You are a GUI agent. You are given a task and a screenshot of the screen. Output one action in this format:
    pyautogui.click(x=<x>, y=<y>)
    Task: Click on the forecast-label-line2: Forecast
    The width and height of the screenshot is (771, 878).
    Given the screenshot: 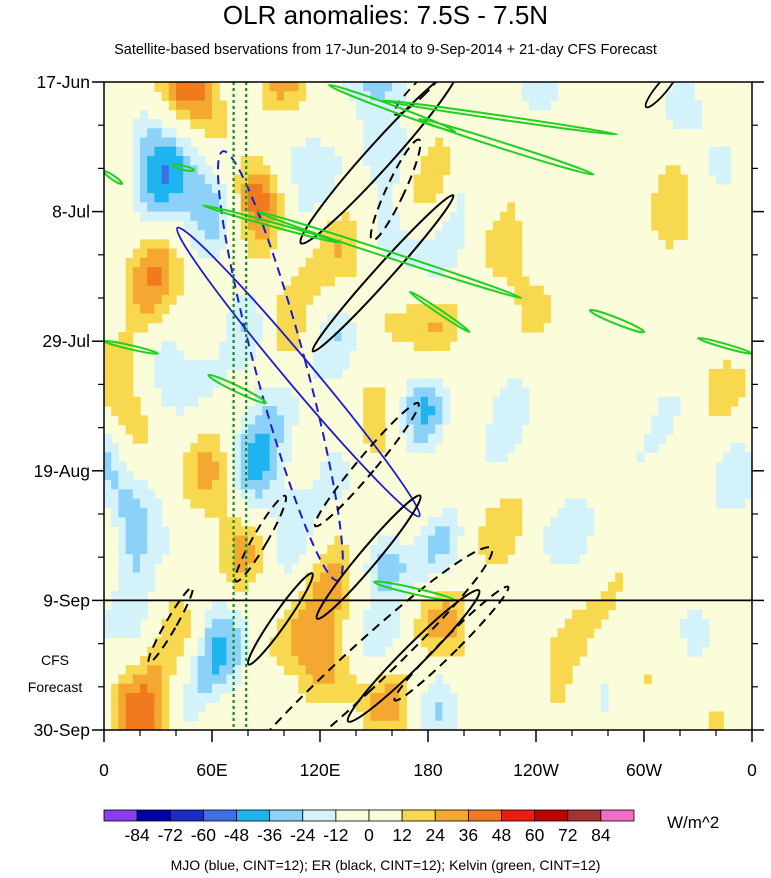 What is the action you would take?
    pyautogui.click(x=55, y=687)
    